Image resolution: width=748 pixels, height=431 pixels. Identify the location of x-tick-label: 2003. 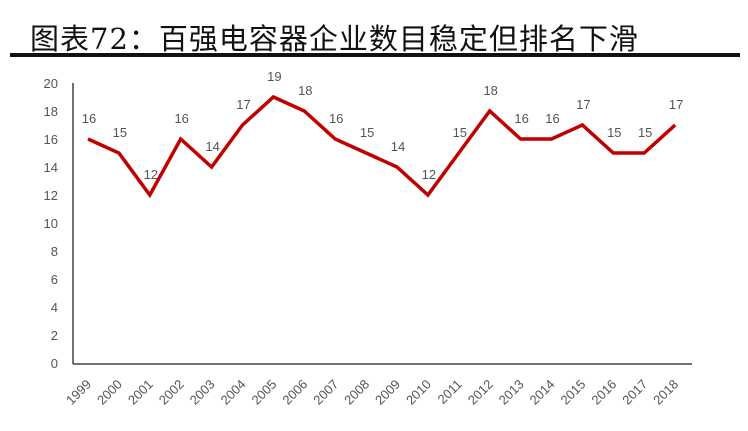
(202, 392).